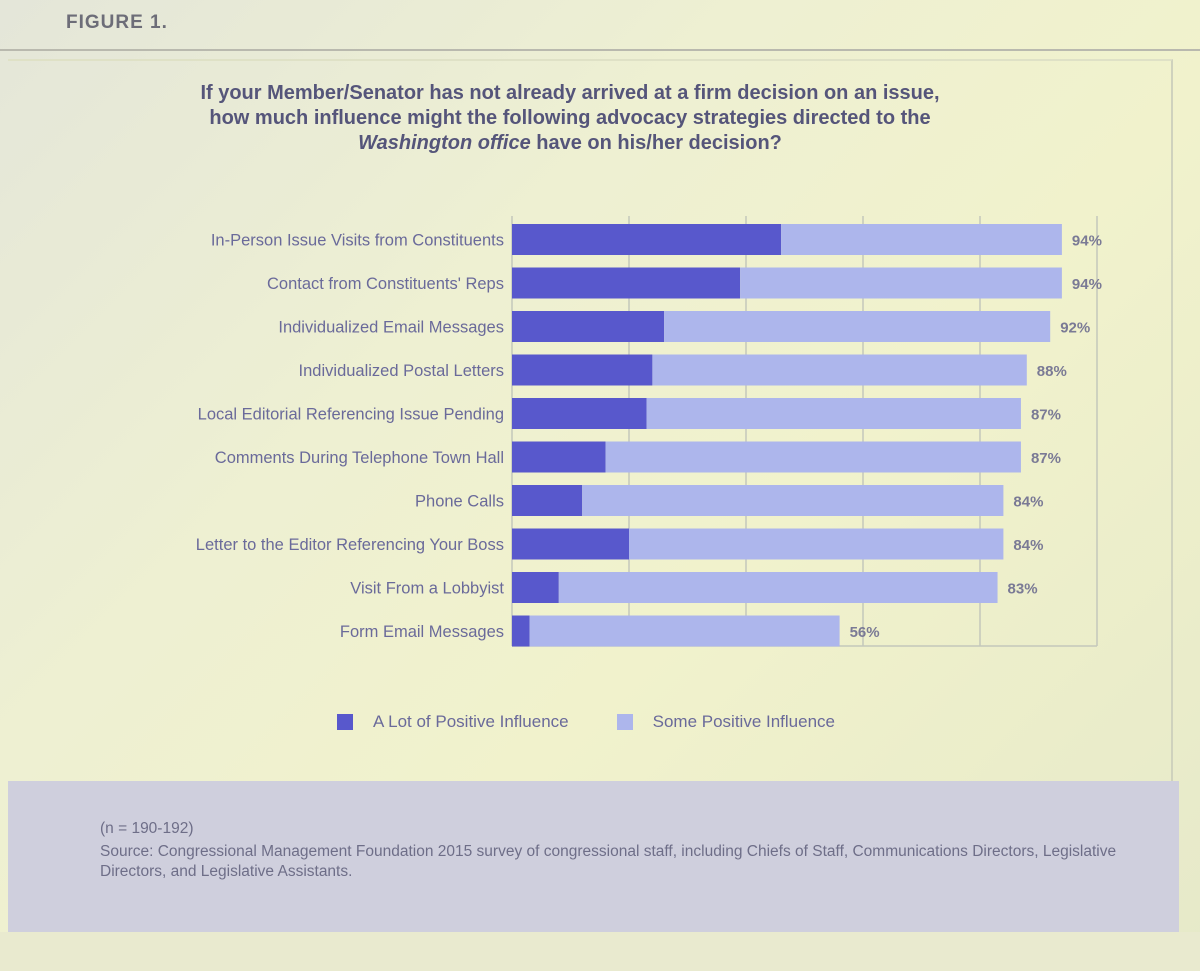  What do you see at coordinates (147, 828) in the screenshot?
I see `sample-size-note: (n = 190-192)` at bounding box center [147, 828].